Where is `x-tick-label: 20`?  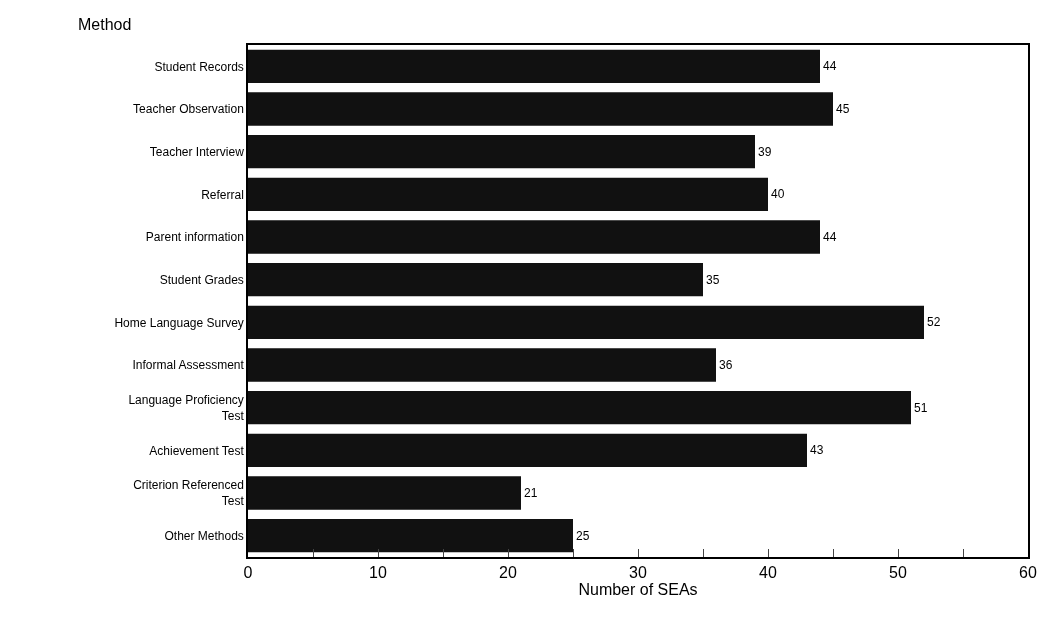 x-tick-label: 20 is located at coordinates (508, 572).